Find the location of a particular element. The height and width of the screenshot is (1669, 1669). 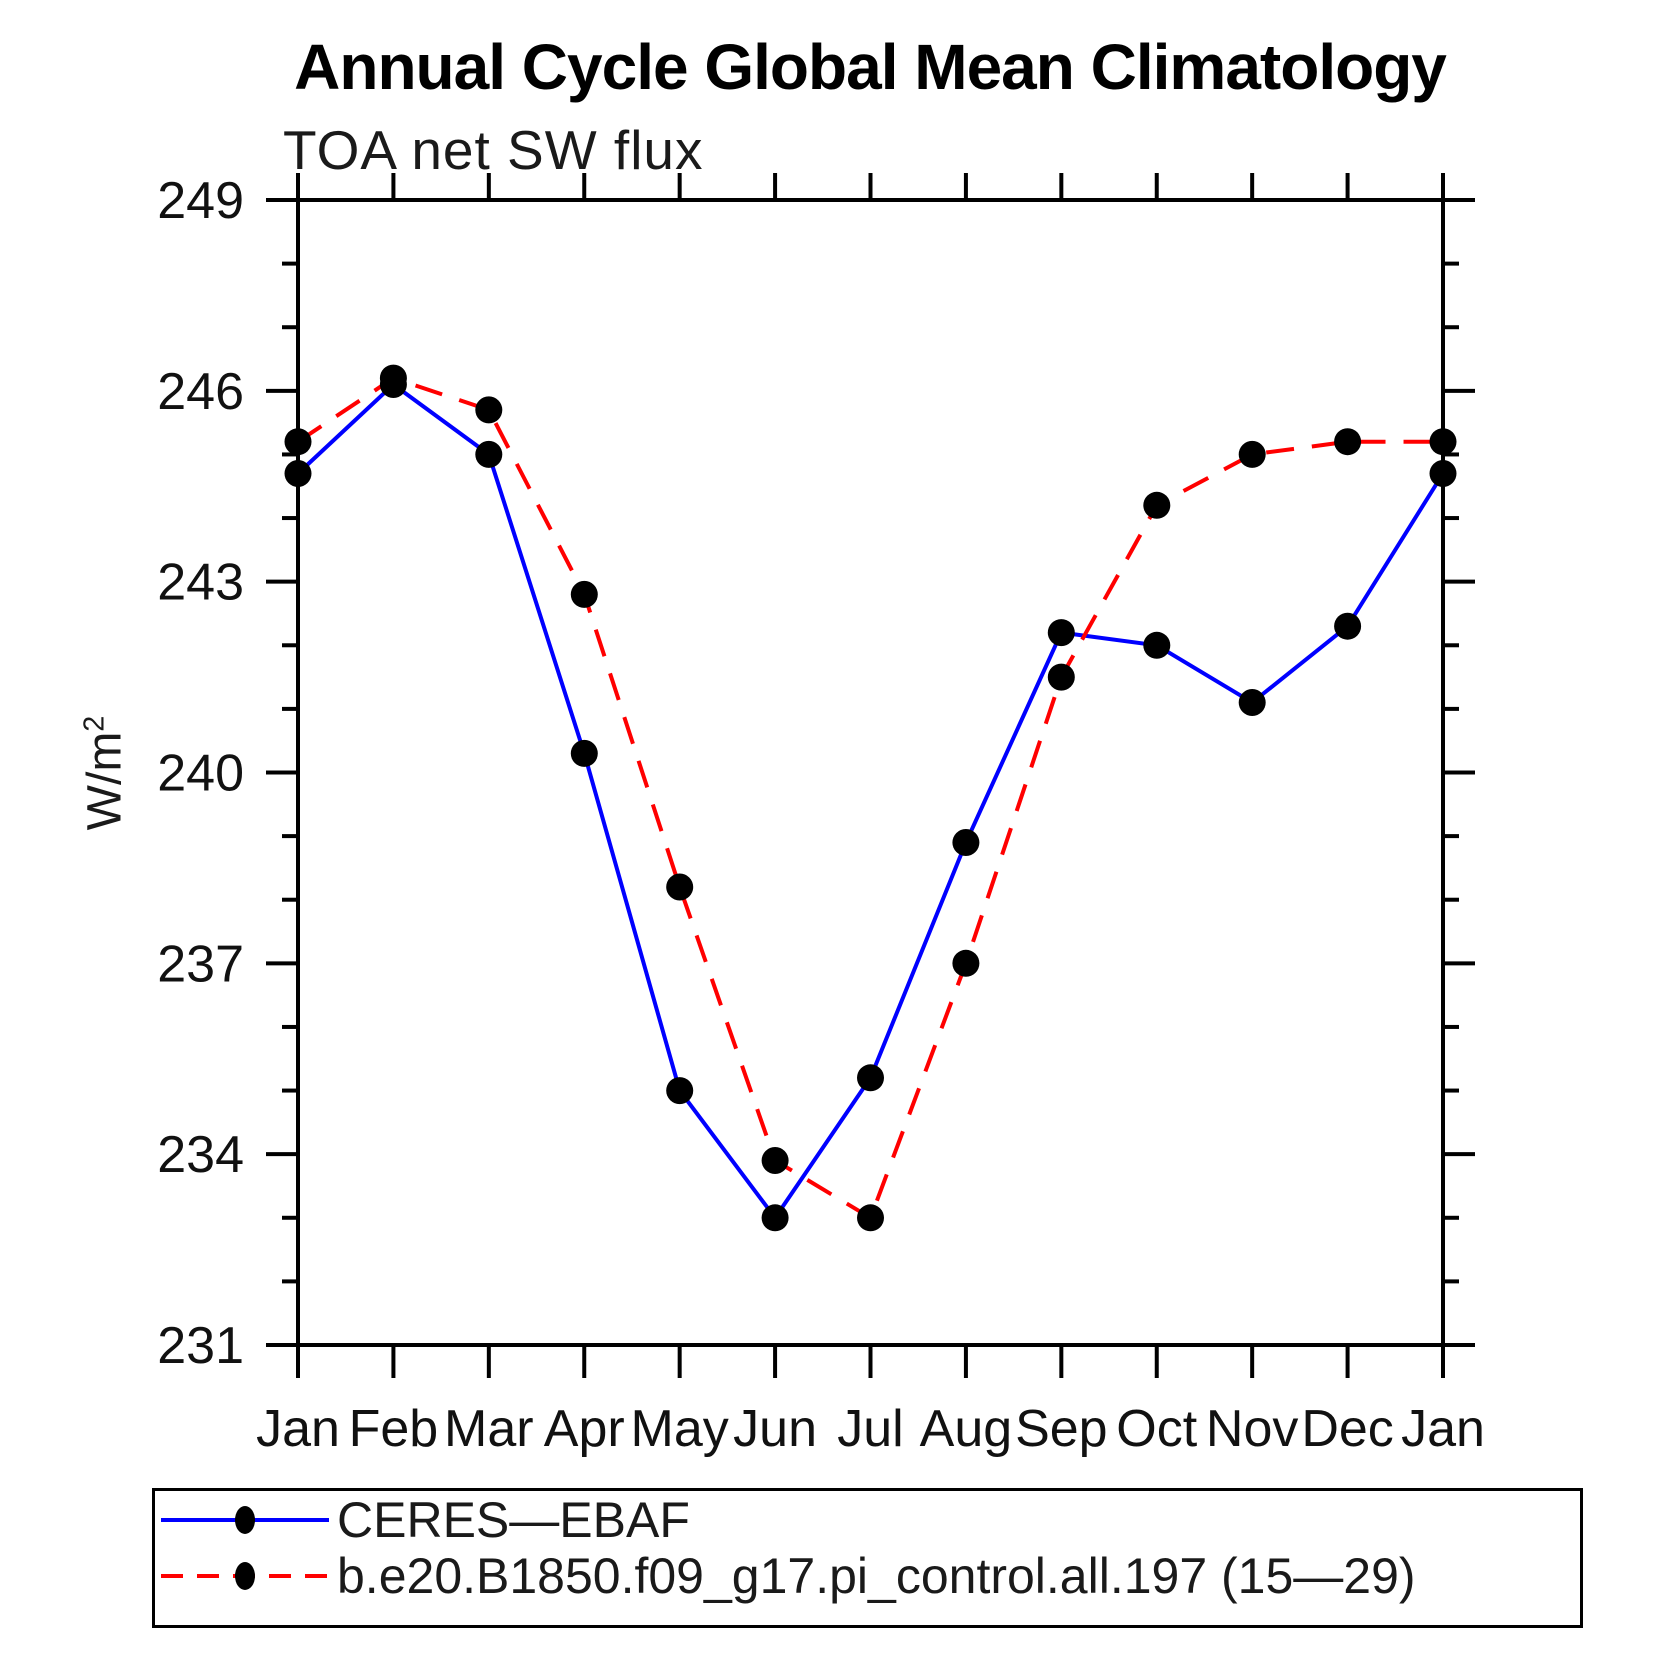

svg-text: 246 is located at coordinates (200, 392).